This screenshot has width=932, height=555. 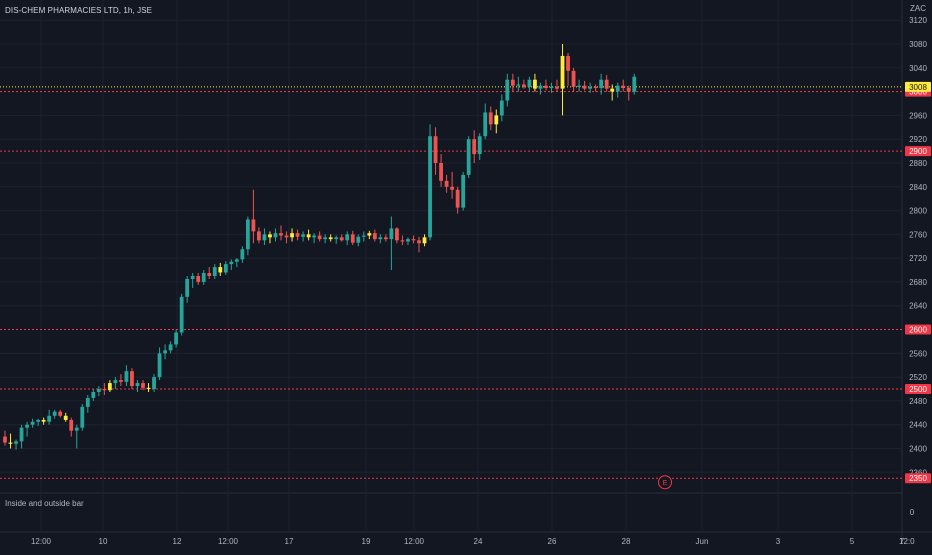 What do you see at coordinates (918, 20) in the screenshot?
I see `y-tick-label: 3120` at bounding box center [918, 20].